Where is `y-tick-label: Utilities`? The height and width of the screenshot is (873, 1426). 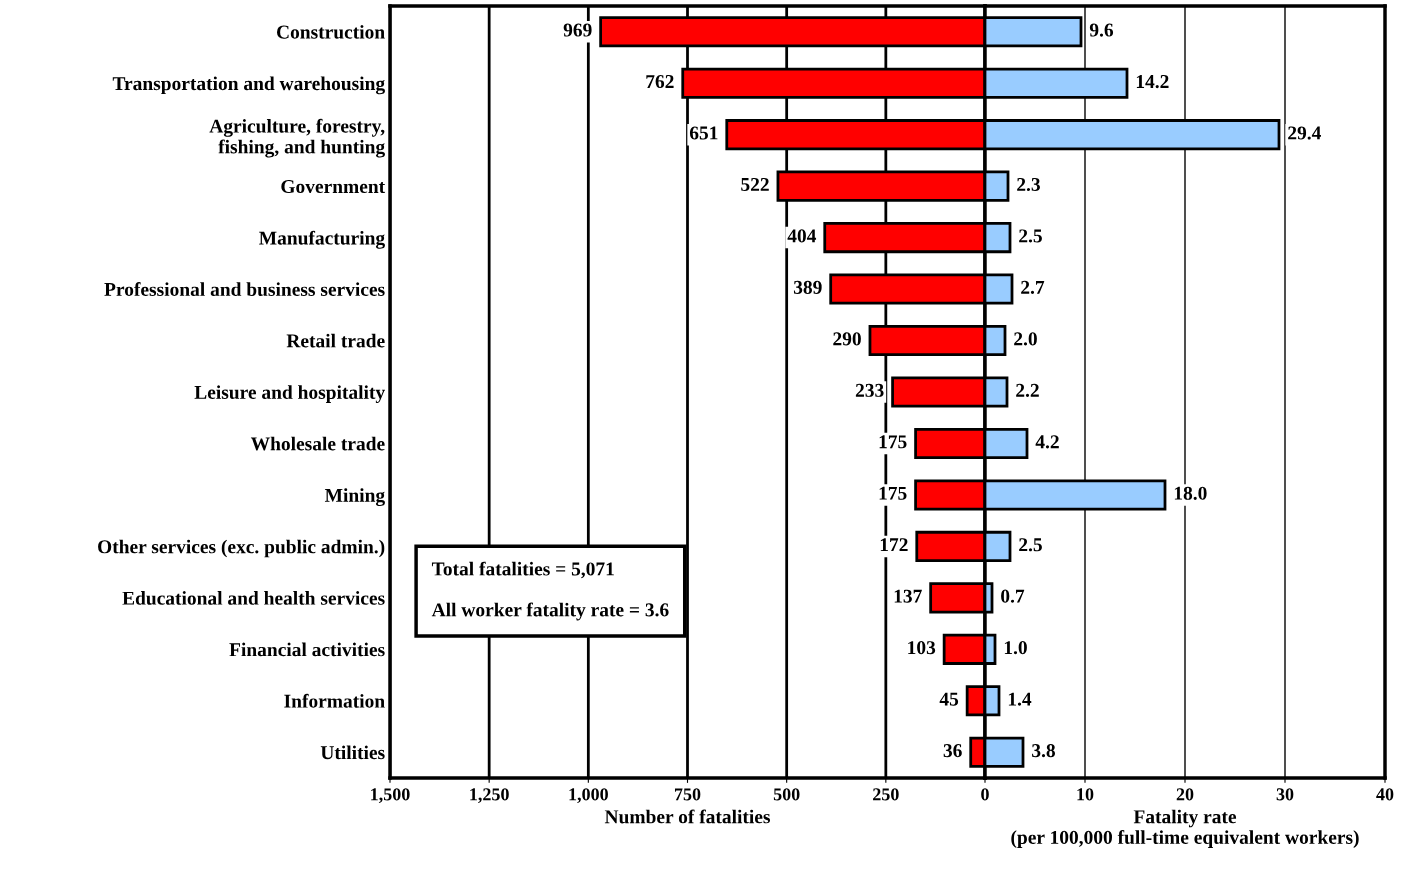
y-tick-label: Utilities is located at coordinates (352, 752).